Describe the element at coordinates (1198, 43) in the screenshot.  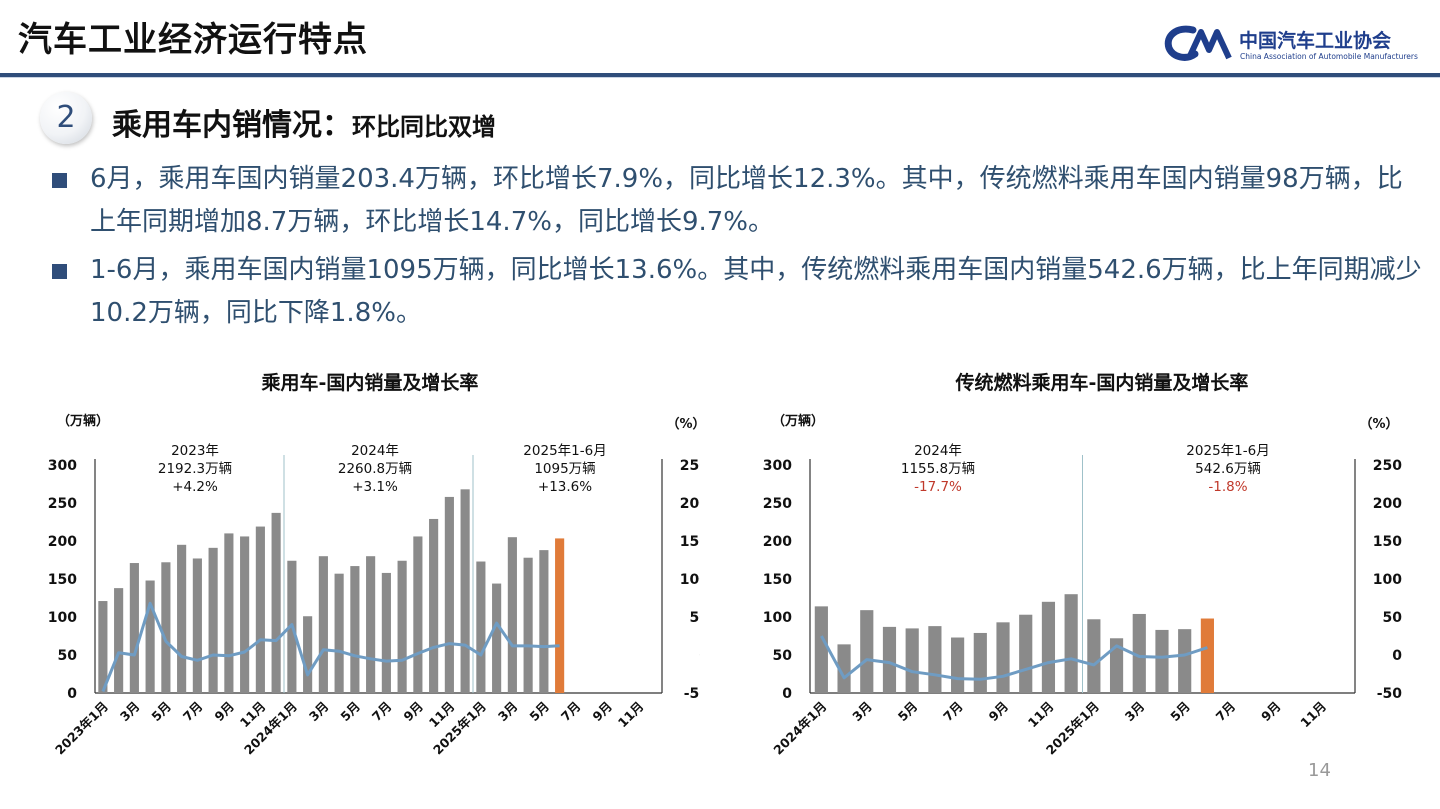
I see `caam-logo-icon` at that location.